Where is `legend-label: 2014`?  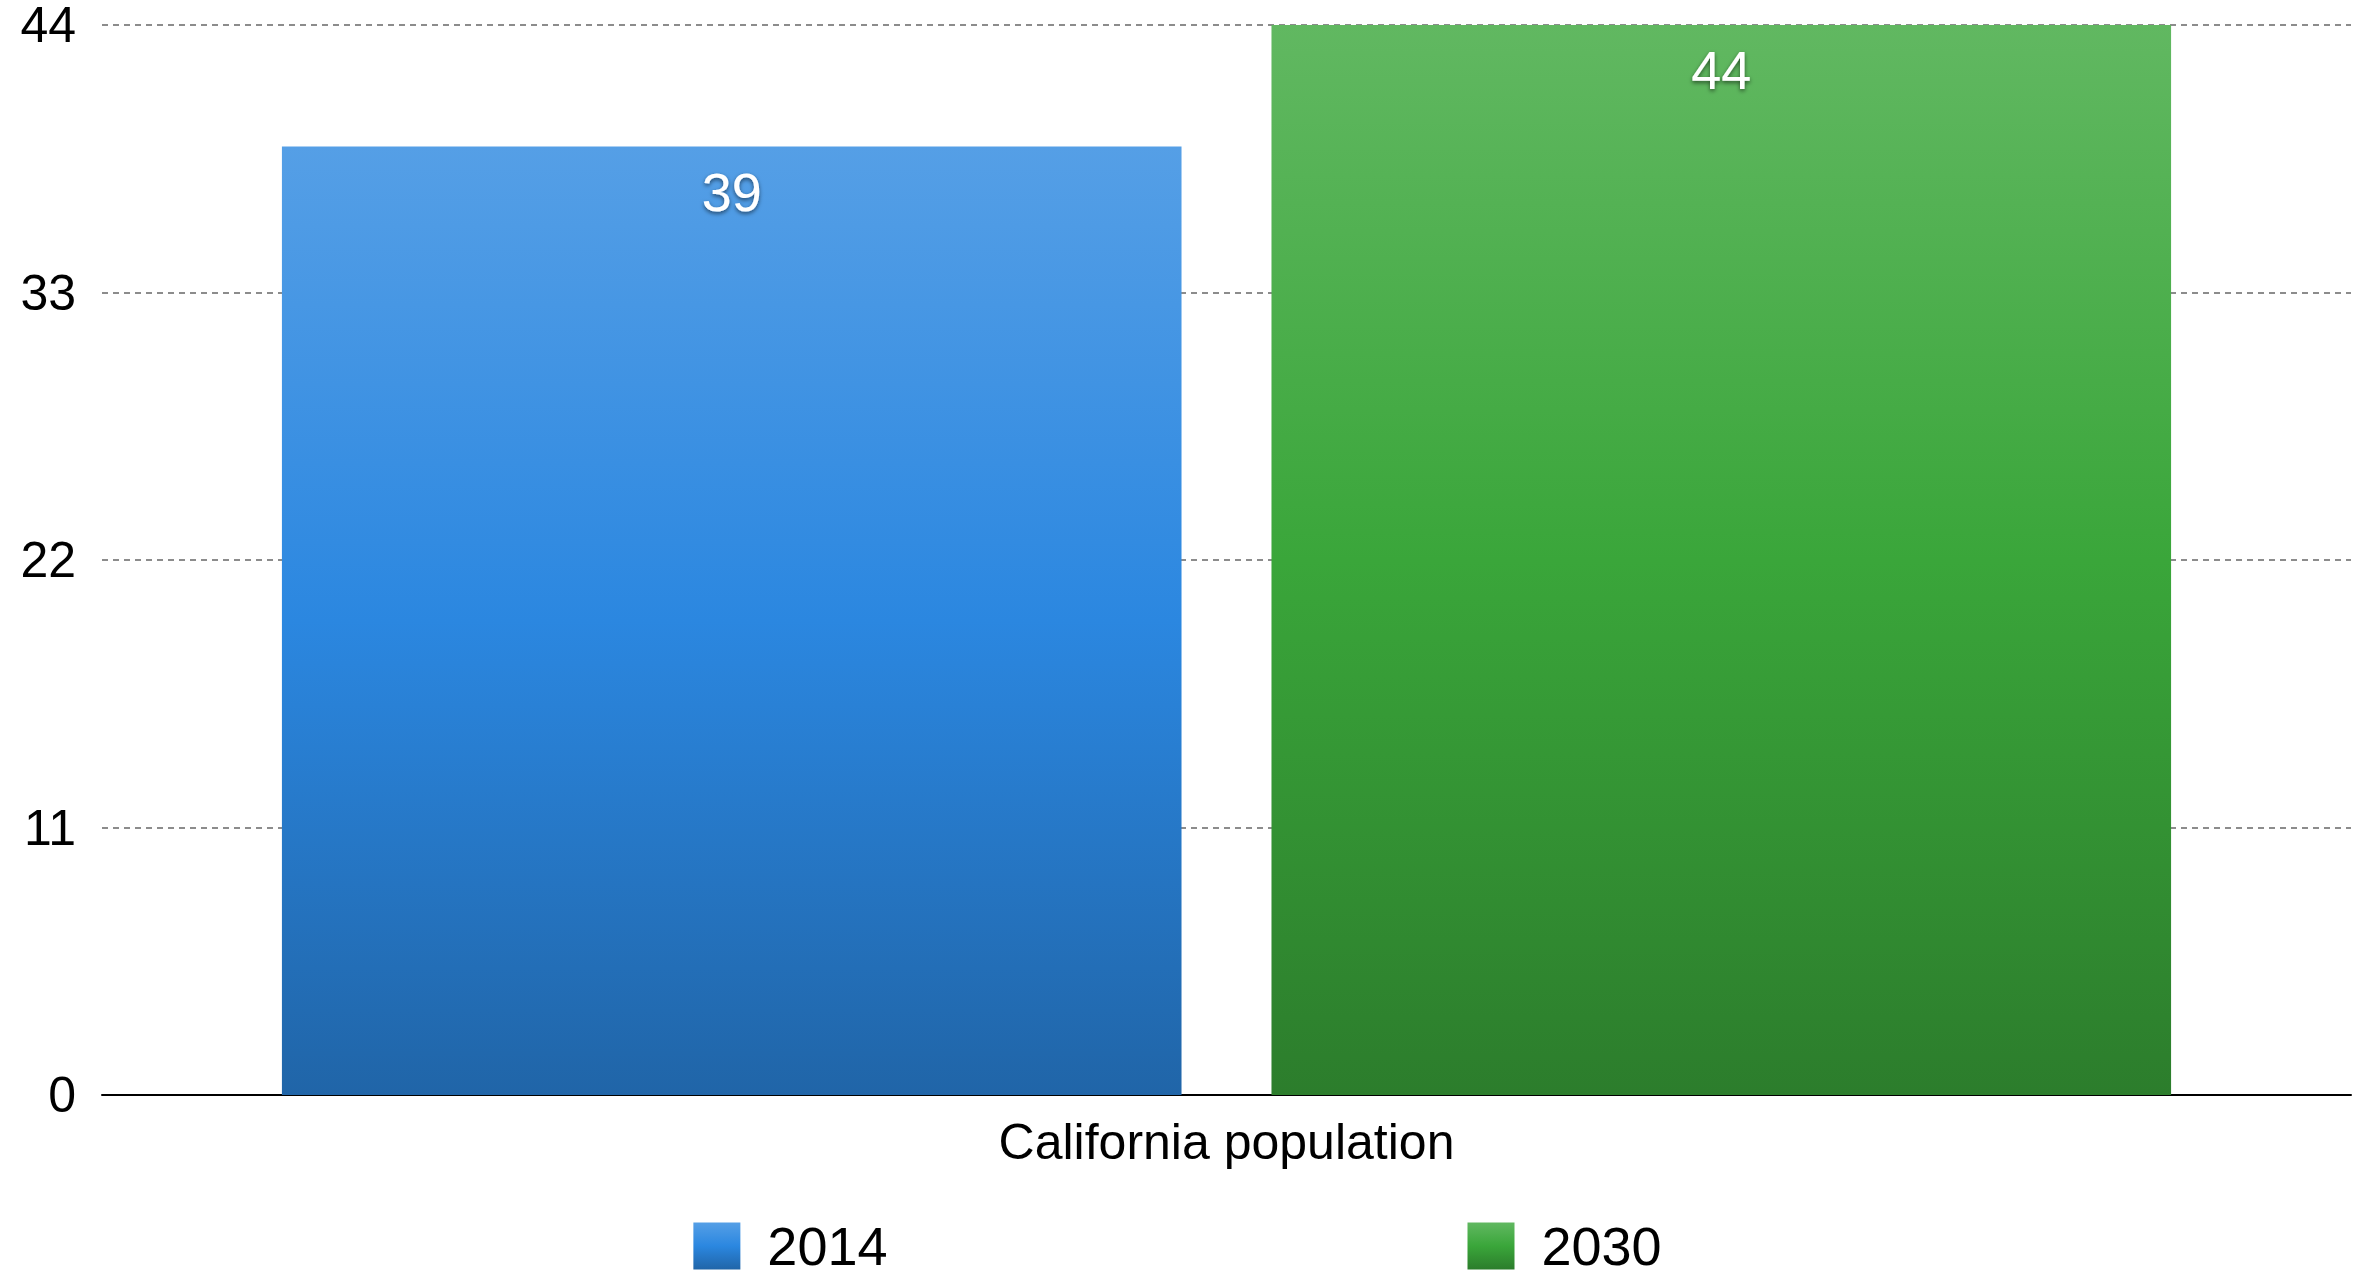 legend-label: 2014 is located at coordinates (827, 1246).